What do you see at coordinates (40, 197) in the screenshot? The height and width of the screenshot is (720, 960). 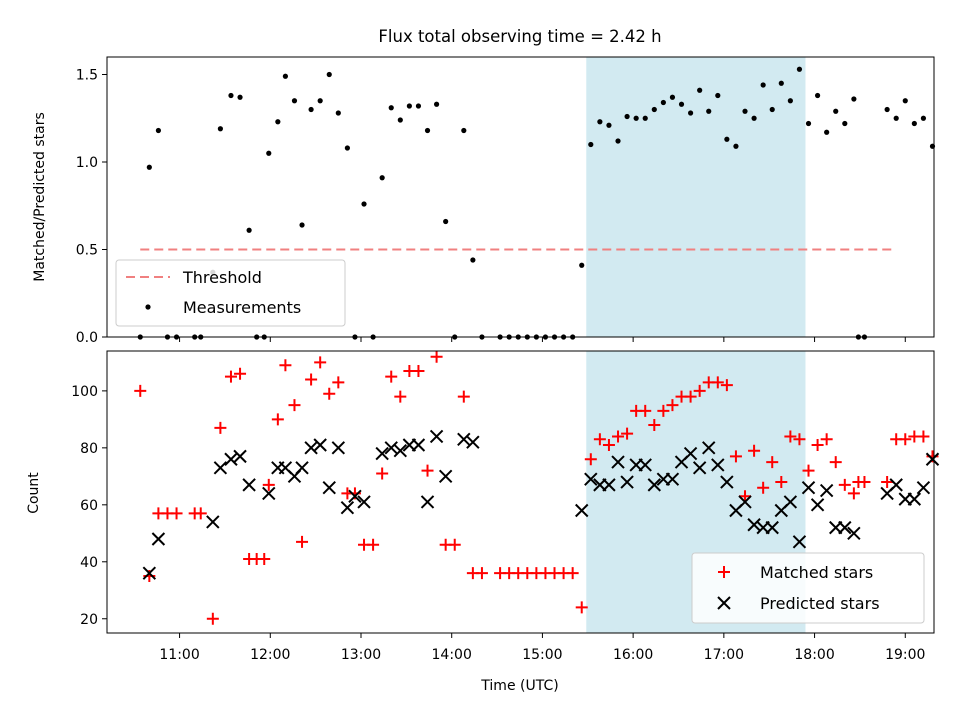 I see `y-axis-label: Matched/Predicted stars` at bounding box center [40, 197].